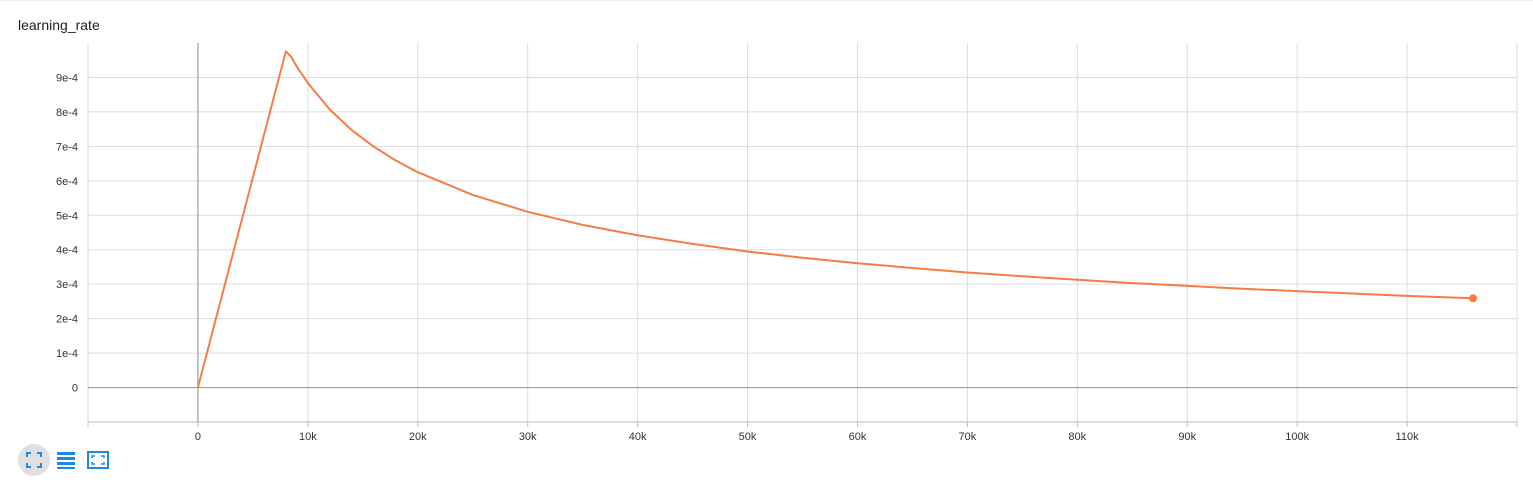 Image resolution: width=1533 pixels, height=492 pixels. Describe the element at coordinates (858, 436) in the screenshot. I see `x-tick-label: 60k` at that location.